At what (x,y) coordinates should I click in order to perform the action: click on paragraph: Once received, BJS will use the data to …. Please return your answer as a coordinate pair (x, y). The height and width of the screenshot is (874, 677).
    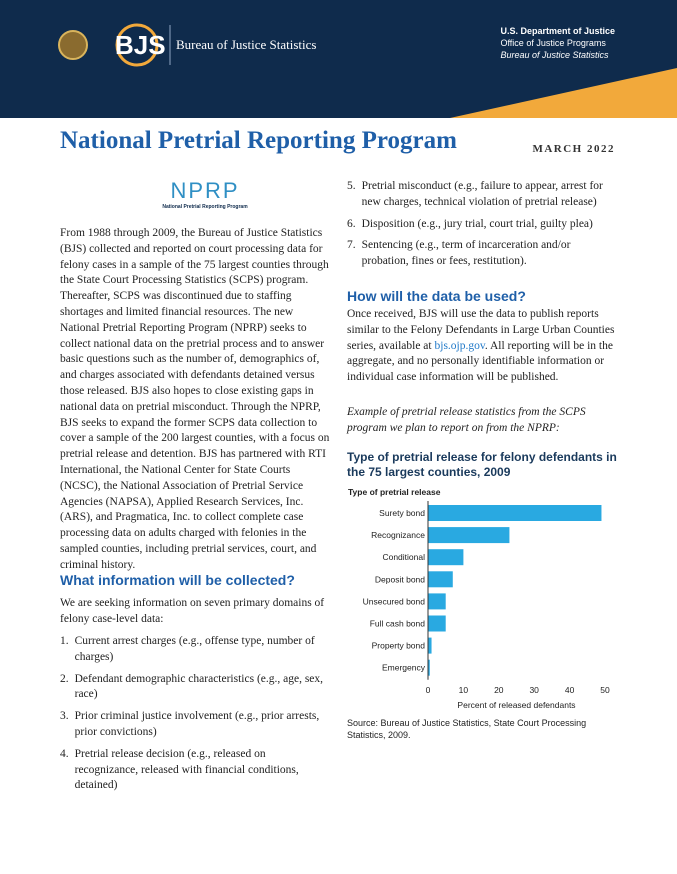
    Looking at the image, I should click on (482, 346).